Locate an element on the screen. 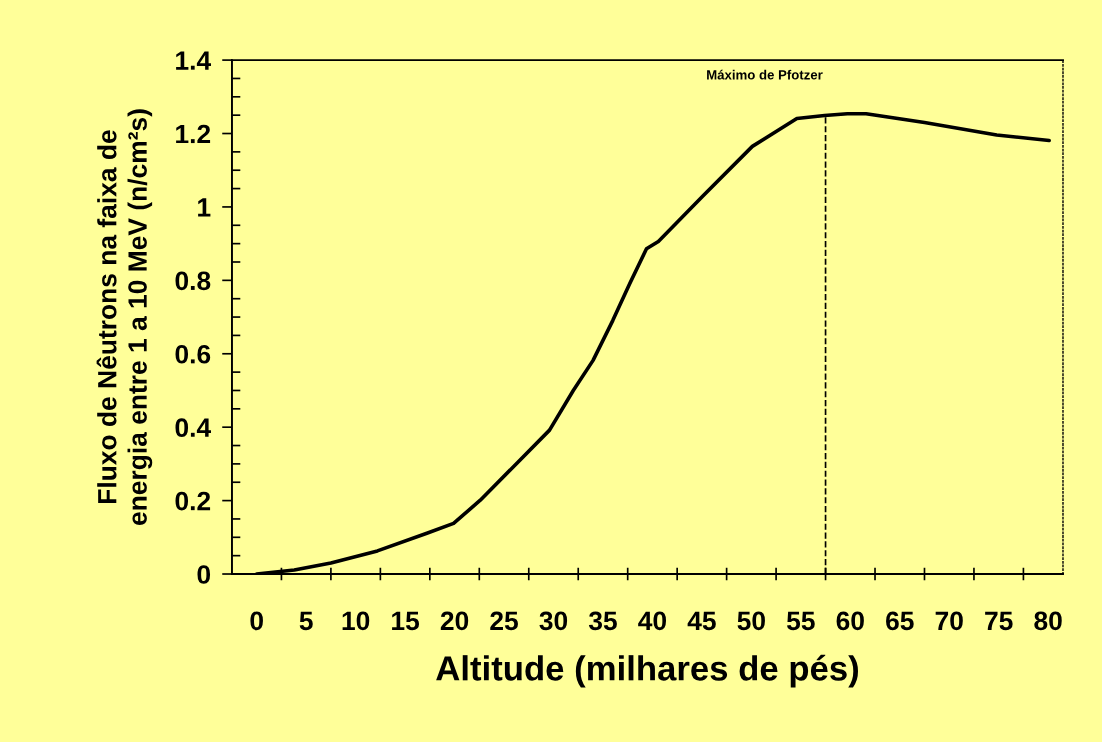  y-tick-label: 0.4 is located at coordinates (193, 427).